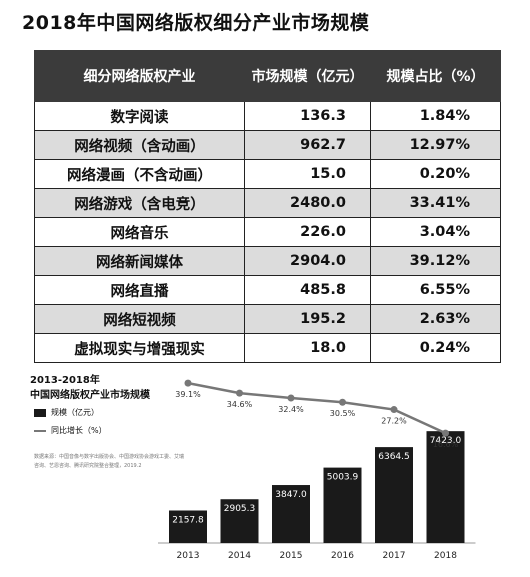 Image resolution: width=530 pixels, height=577 pixels. I want to click on growth-point-2017, so click(394, 410).